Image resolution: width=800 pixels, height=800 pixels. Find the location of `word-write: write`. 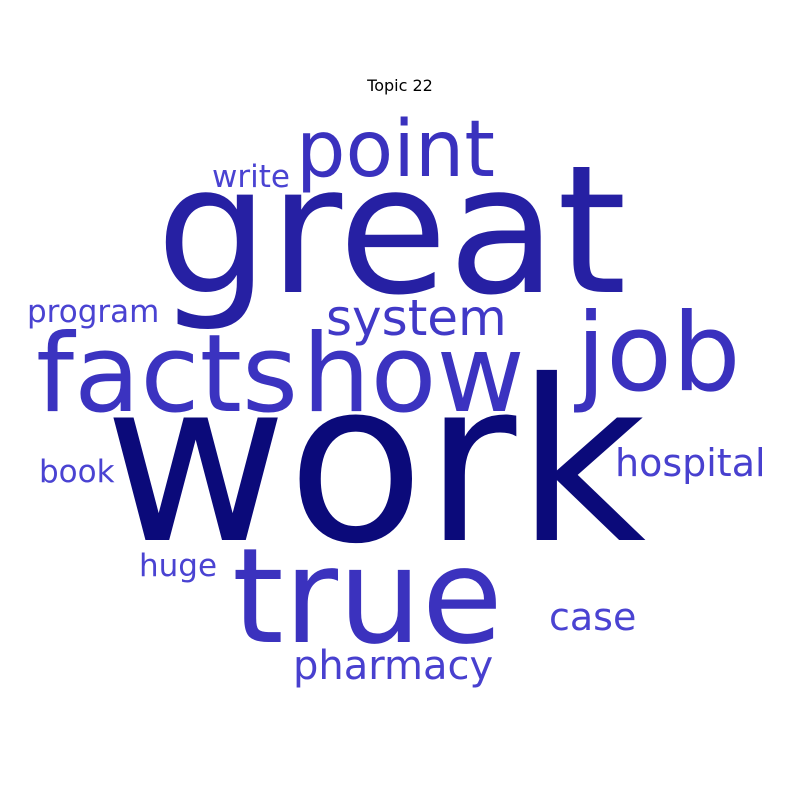

word-write: write is located at coordinates (251, 177).